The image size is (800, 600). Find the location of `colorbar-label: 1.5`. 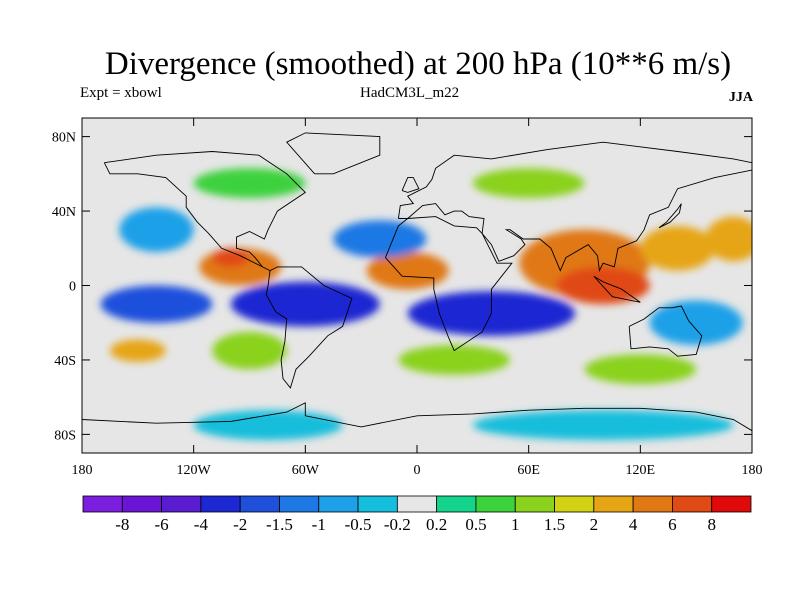

colorbar-label: 1.5 is located at coordinates (554, 524).